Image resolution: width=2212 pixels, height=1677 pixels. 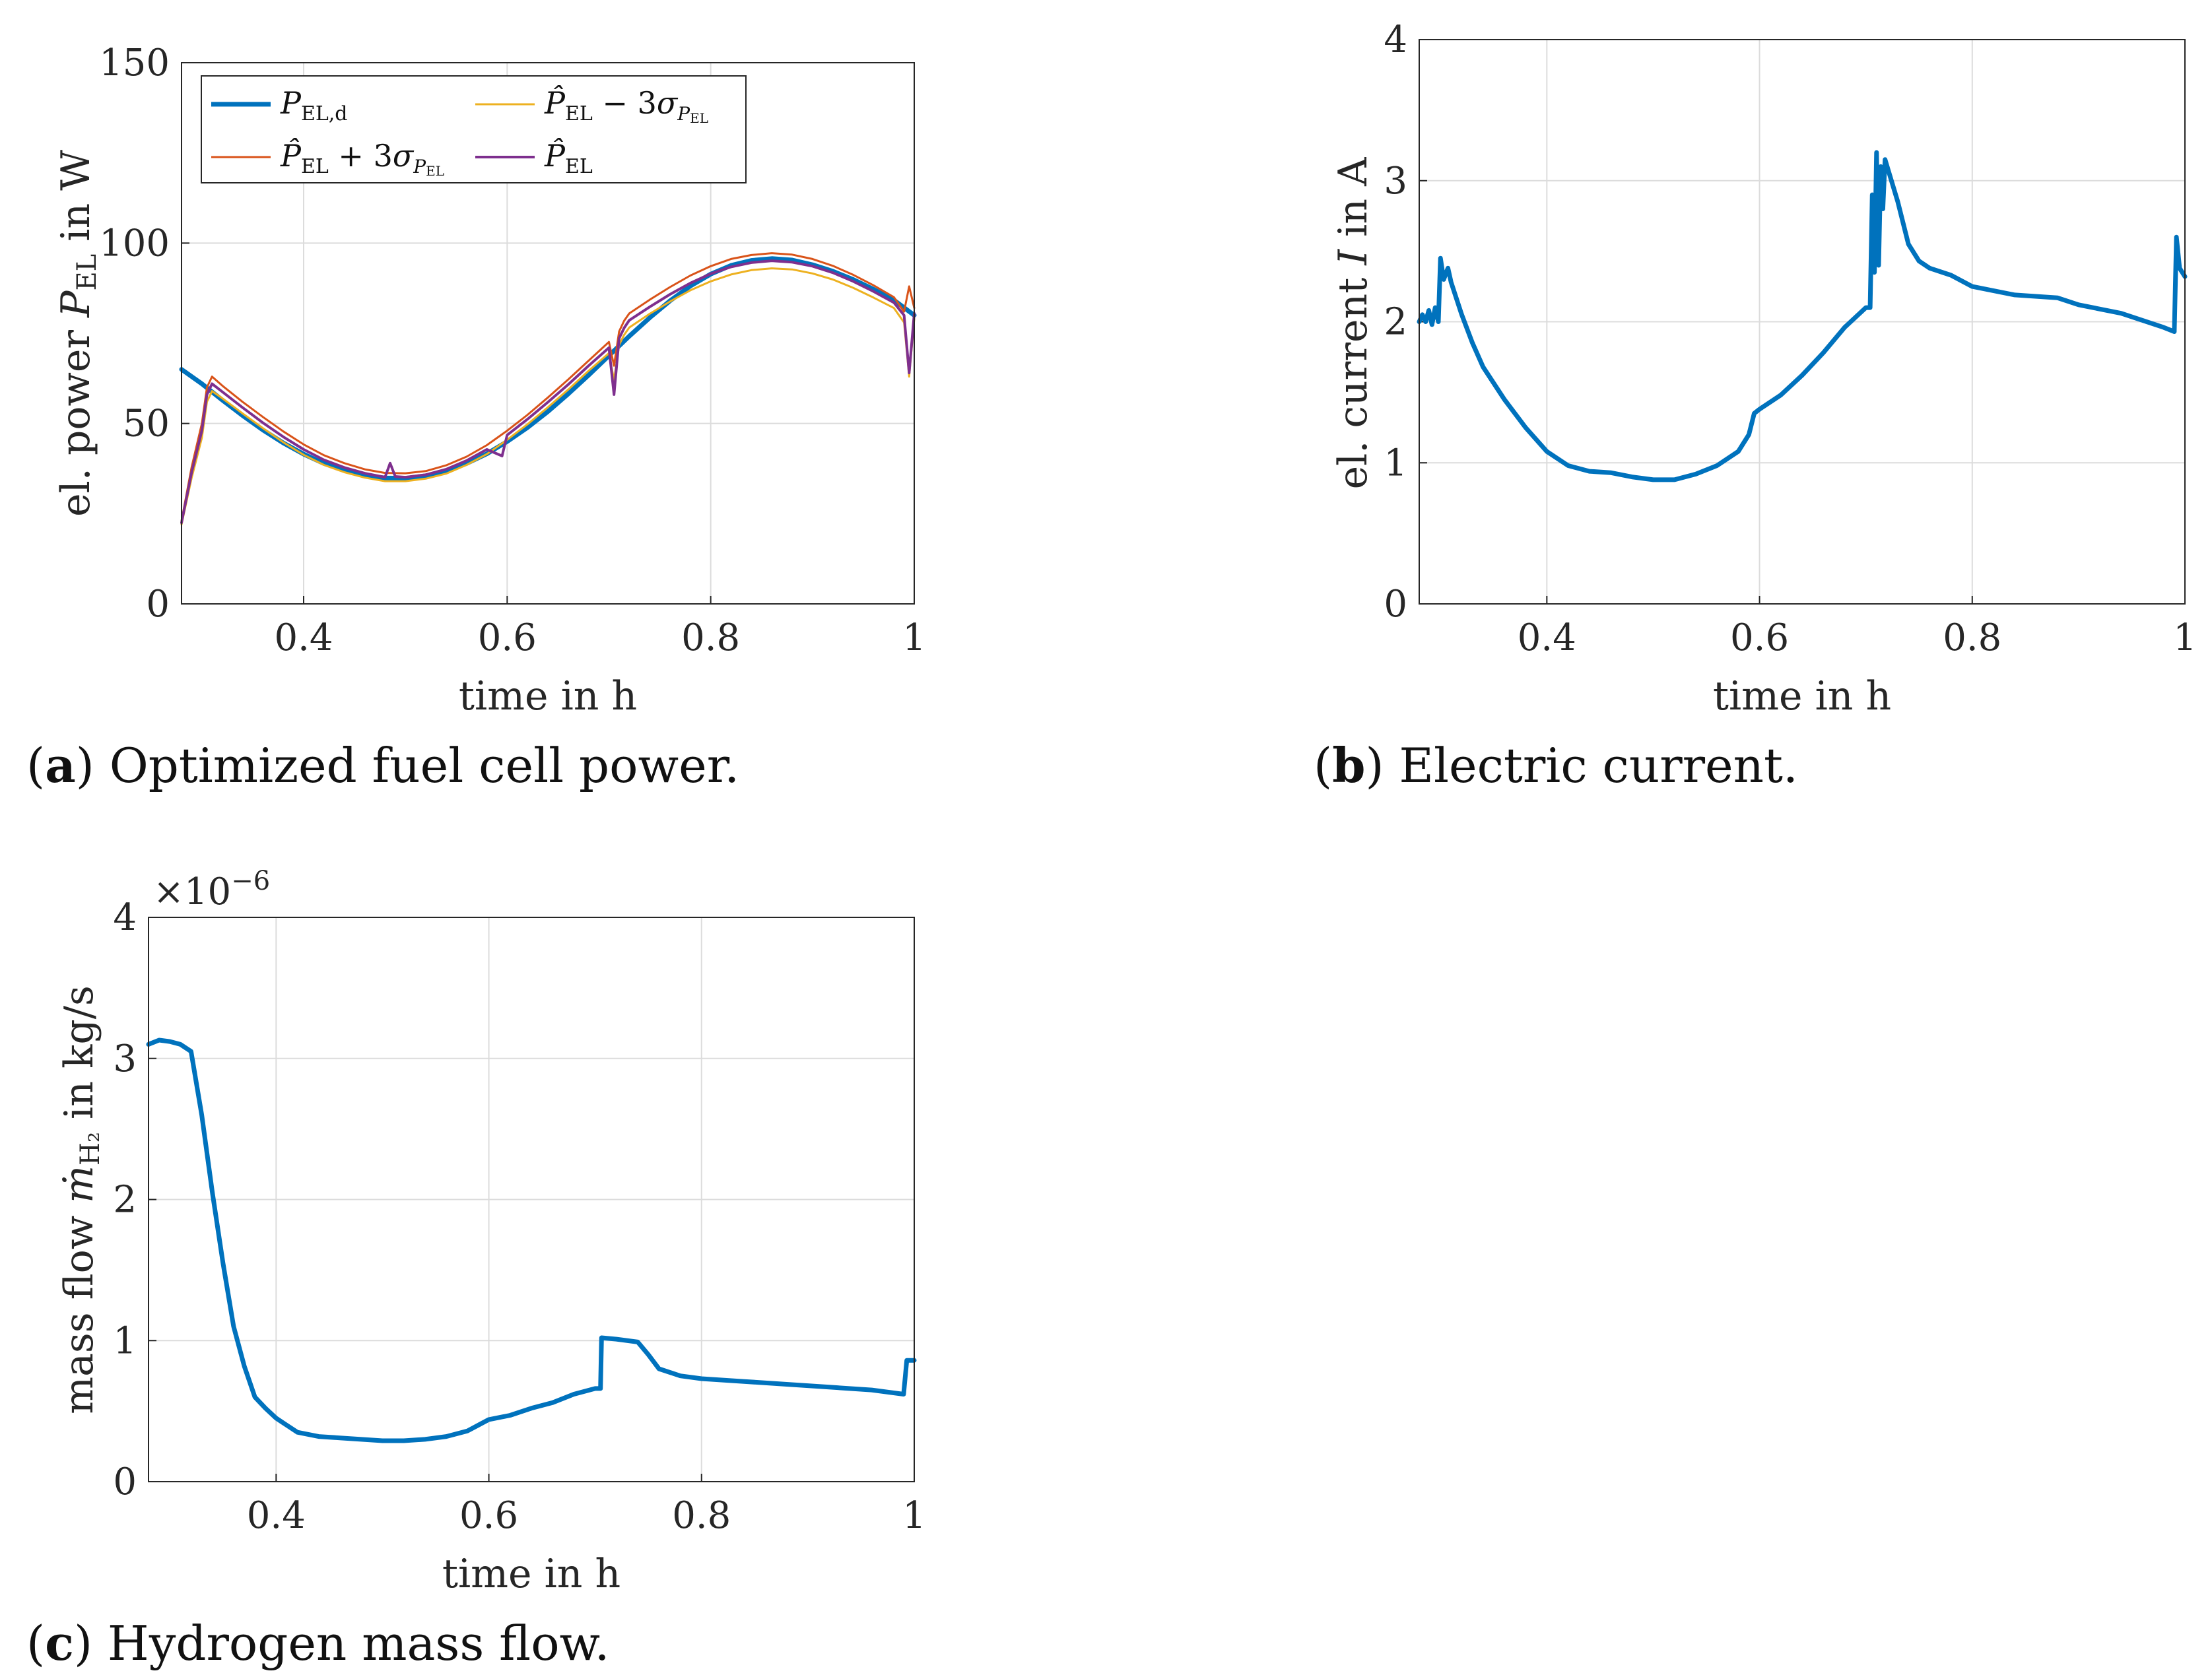 What do you see at coordinates (1353, 323) in the screenshot?
I see `y-axis-label-b: el. current I in A` at bounding box center [1353, 323].